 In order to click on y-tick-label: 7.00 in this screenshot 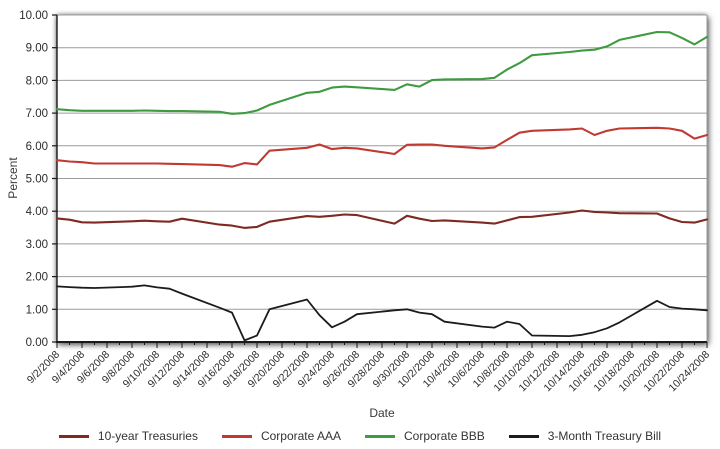, I will do `click(37, 114)`.